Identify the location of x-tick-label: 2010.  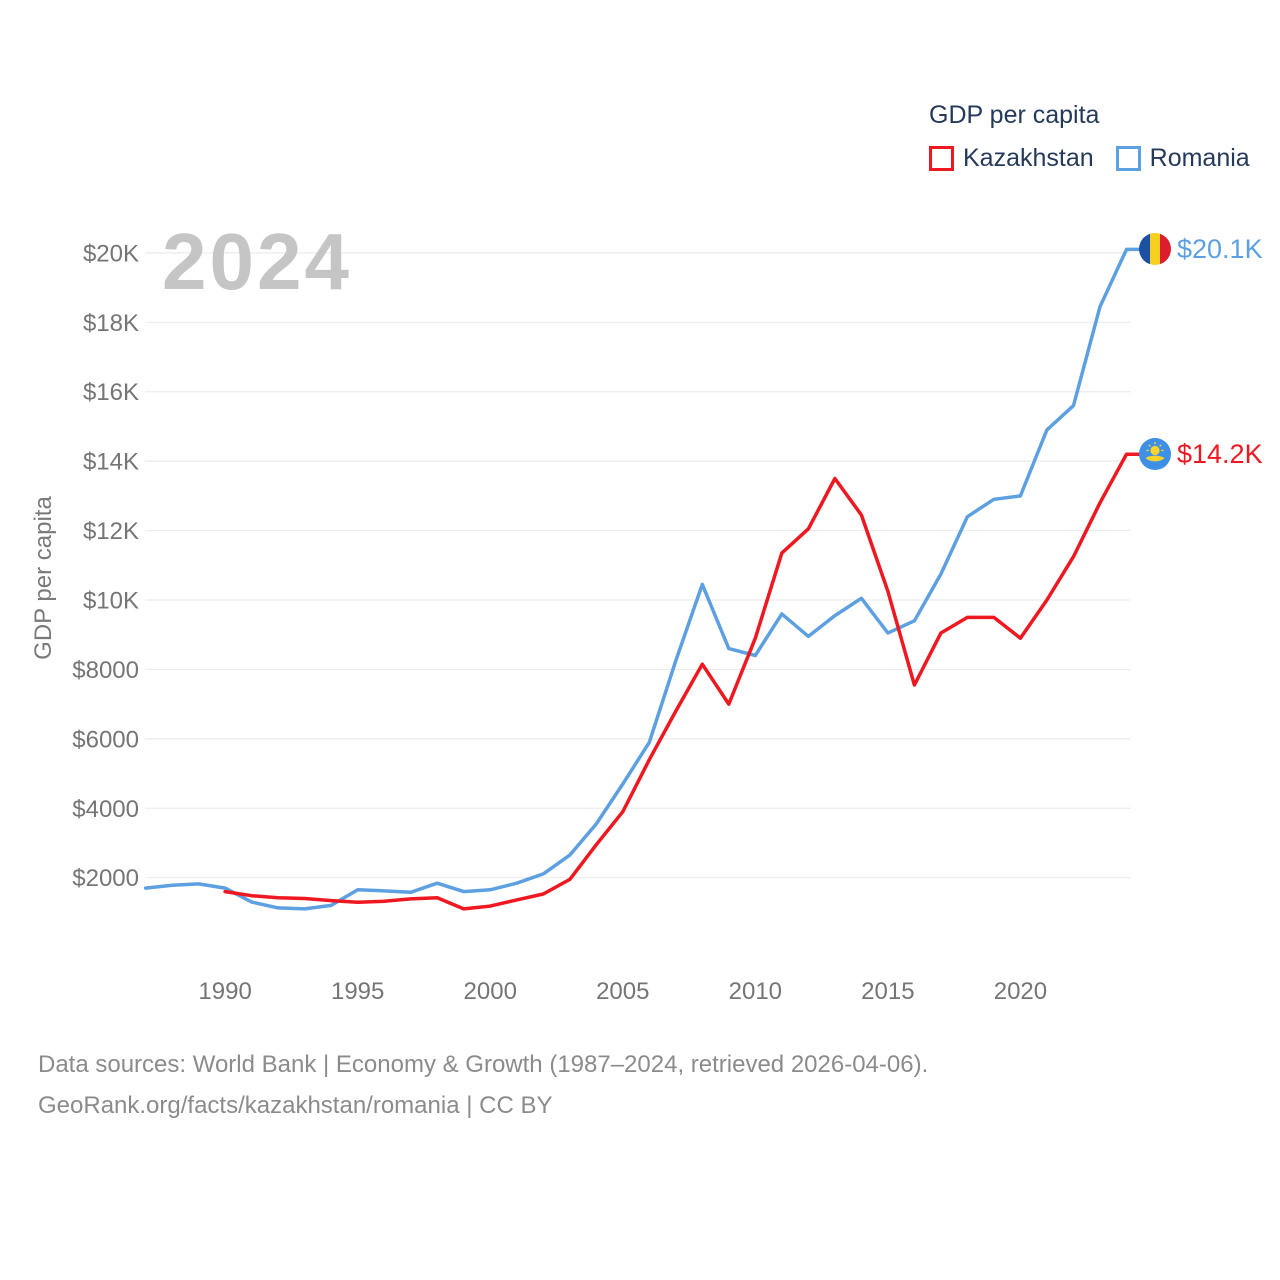
(755, 991).